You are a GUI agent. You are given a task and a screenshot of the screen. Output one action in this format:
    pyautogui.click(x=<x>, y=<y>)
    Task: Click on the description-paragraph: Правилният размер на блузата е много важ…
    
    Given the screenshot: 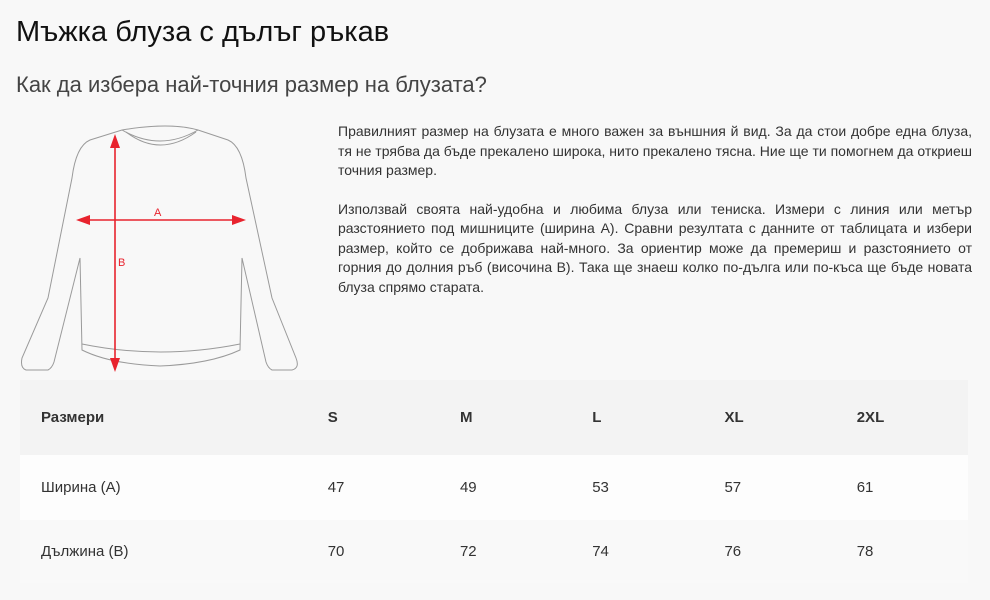 What is the action you would take?
    pyautogui.click(x=655, y=150)
    